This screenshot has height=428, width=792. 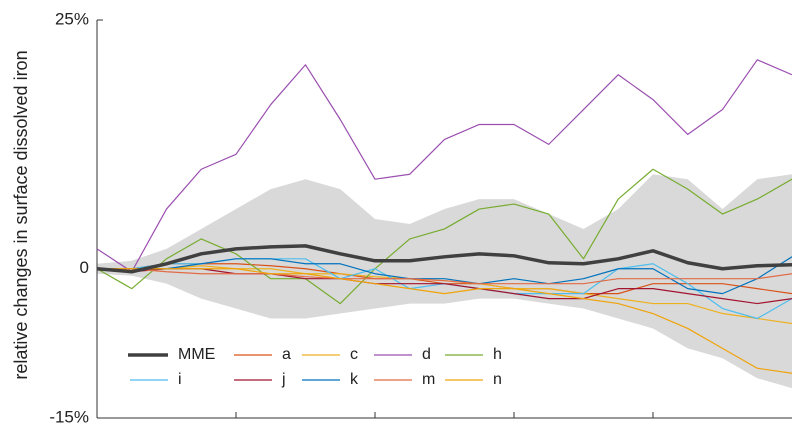 What do you see at coordinates (497, 354) in the screenshot?
I see `legend-label: h` at bounding box center [497, 354].